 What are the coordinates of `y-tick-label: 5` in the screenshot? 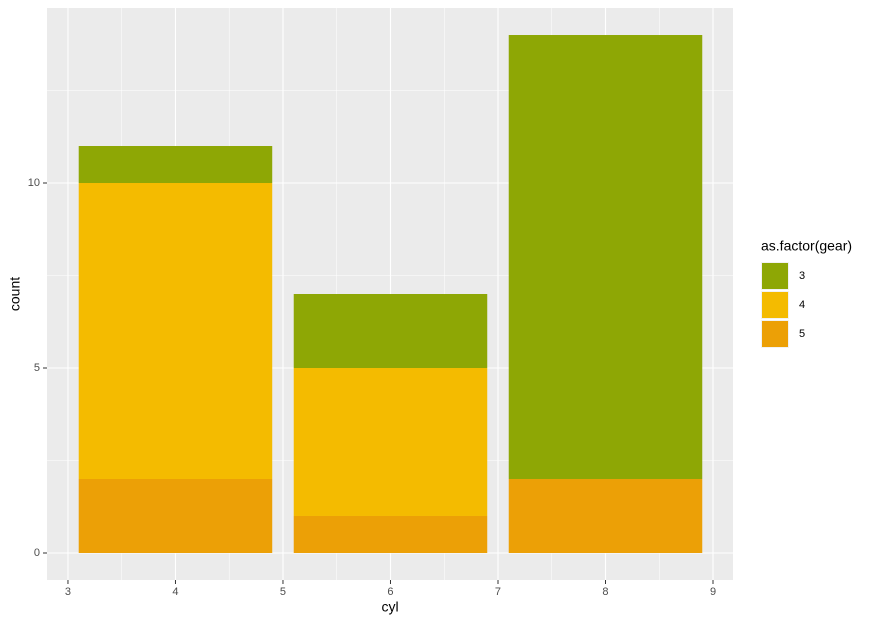 It's located at (37, 368).